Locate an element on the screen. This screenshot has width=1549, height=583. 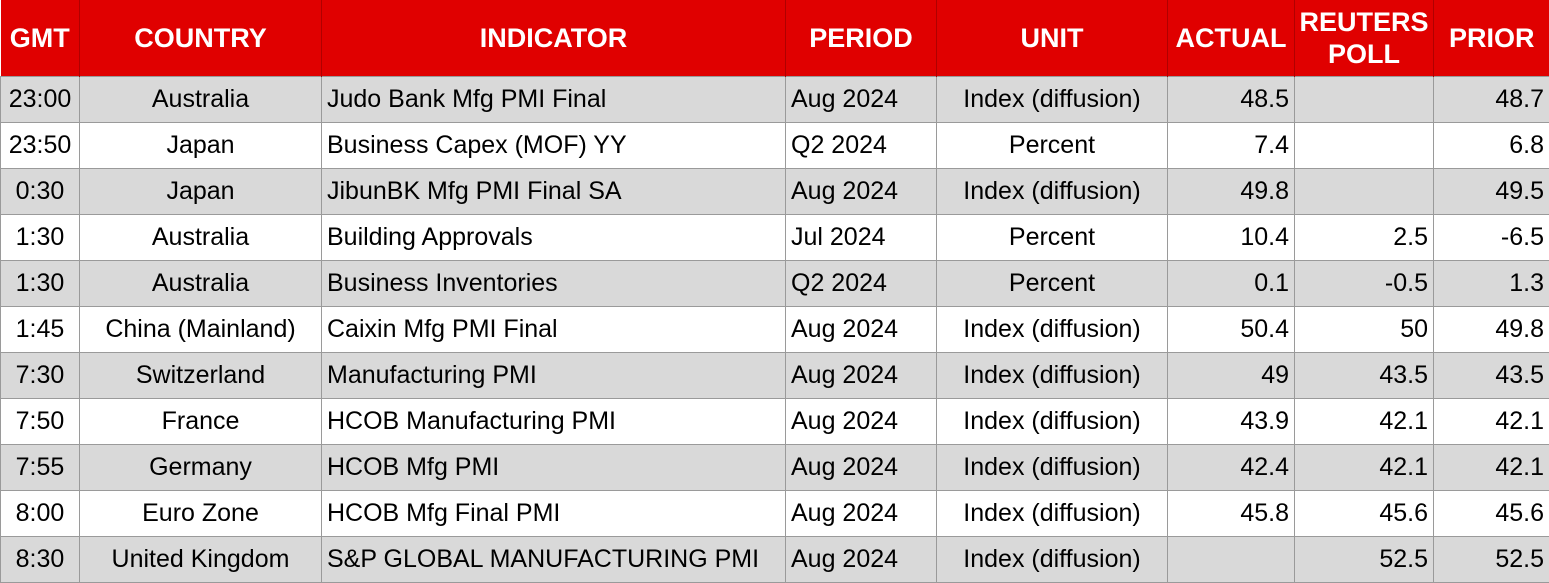
cell-reuters-poll: 43.5 is located at coordinates (1364, 375).